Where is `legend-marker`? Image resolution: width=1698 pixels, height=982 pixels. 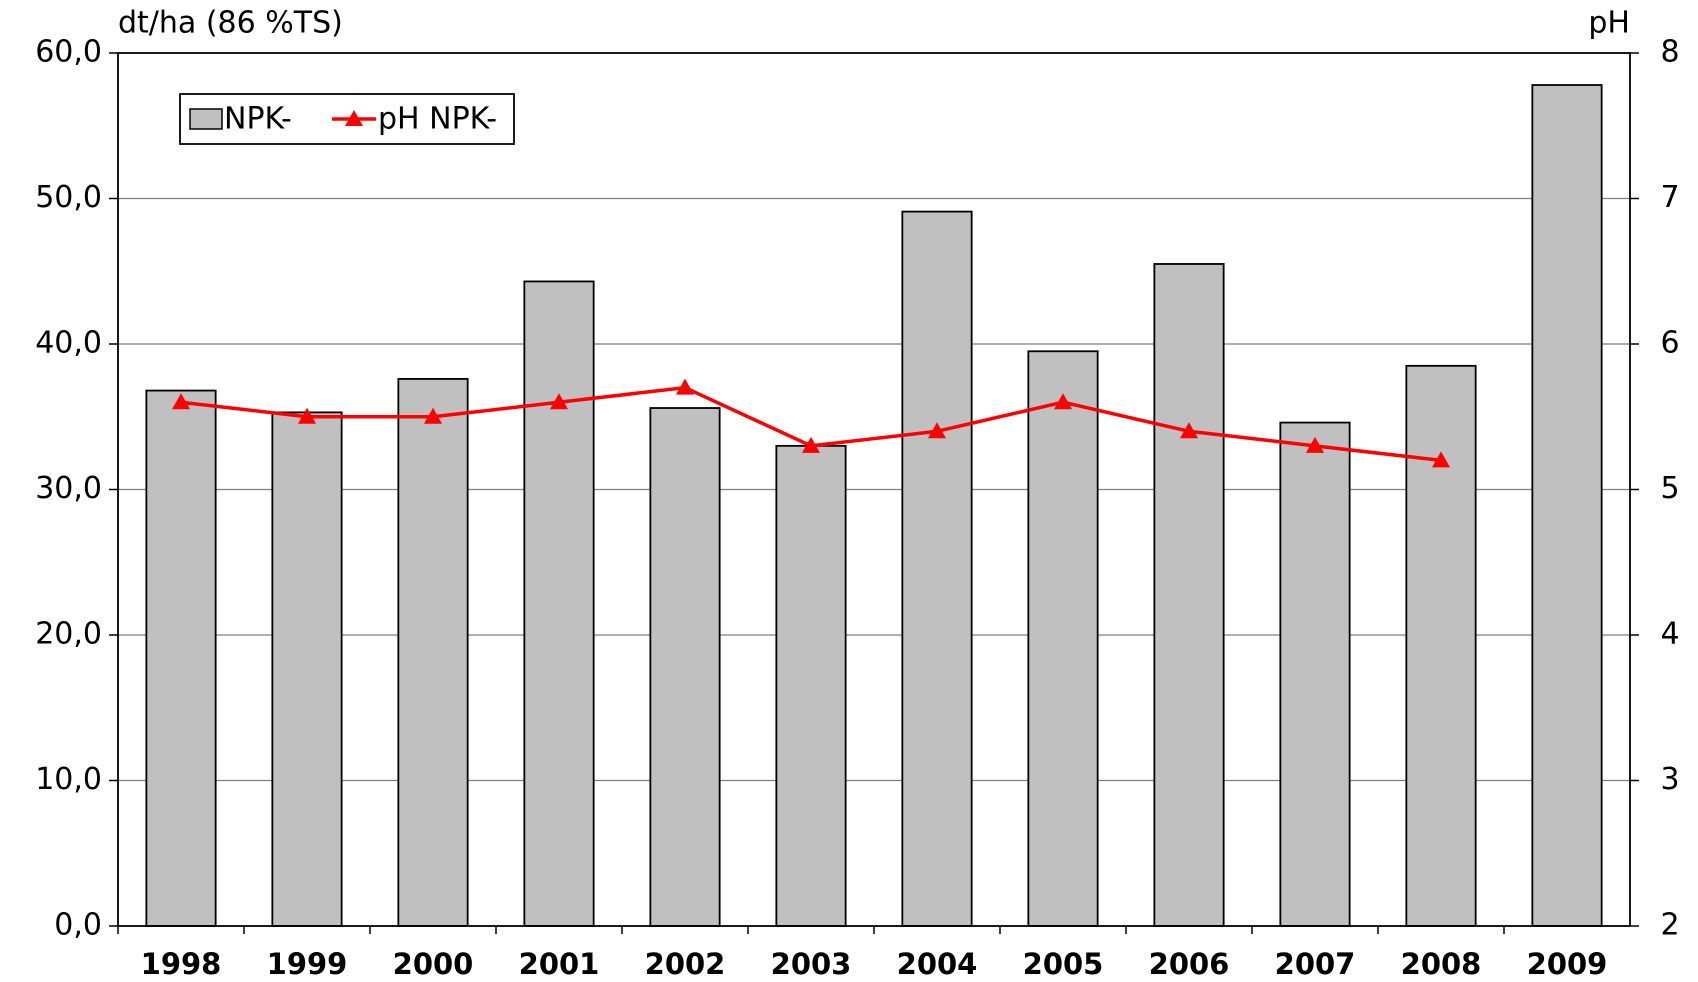 legend-marker is located at coordinates (354, 118).